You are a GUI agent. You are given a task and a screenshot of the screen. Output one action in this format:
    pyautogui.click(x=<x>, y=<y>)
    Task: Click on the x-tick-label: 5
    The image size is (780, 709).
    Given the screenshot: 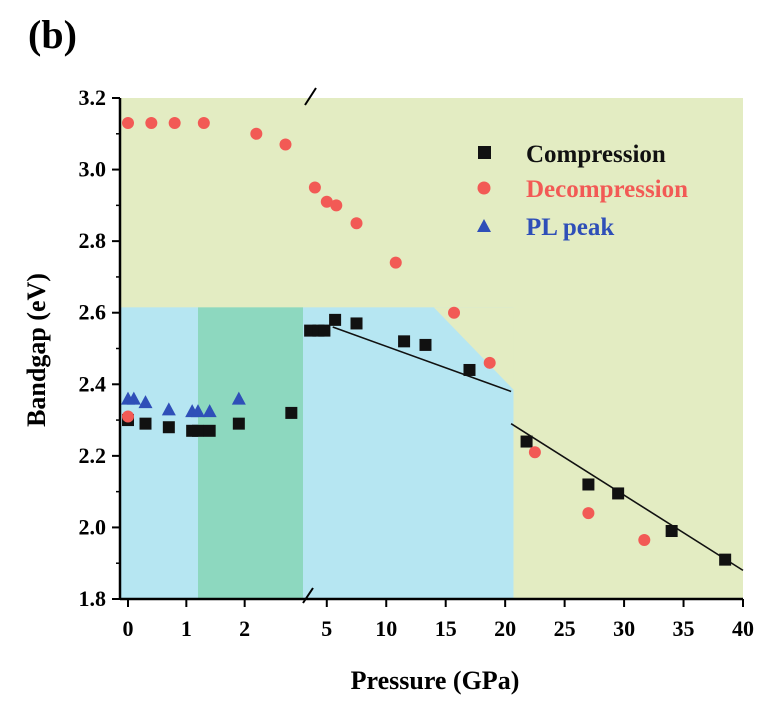 What is the action you would take?
    pyautogui.click(x=326, y=628)
    